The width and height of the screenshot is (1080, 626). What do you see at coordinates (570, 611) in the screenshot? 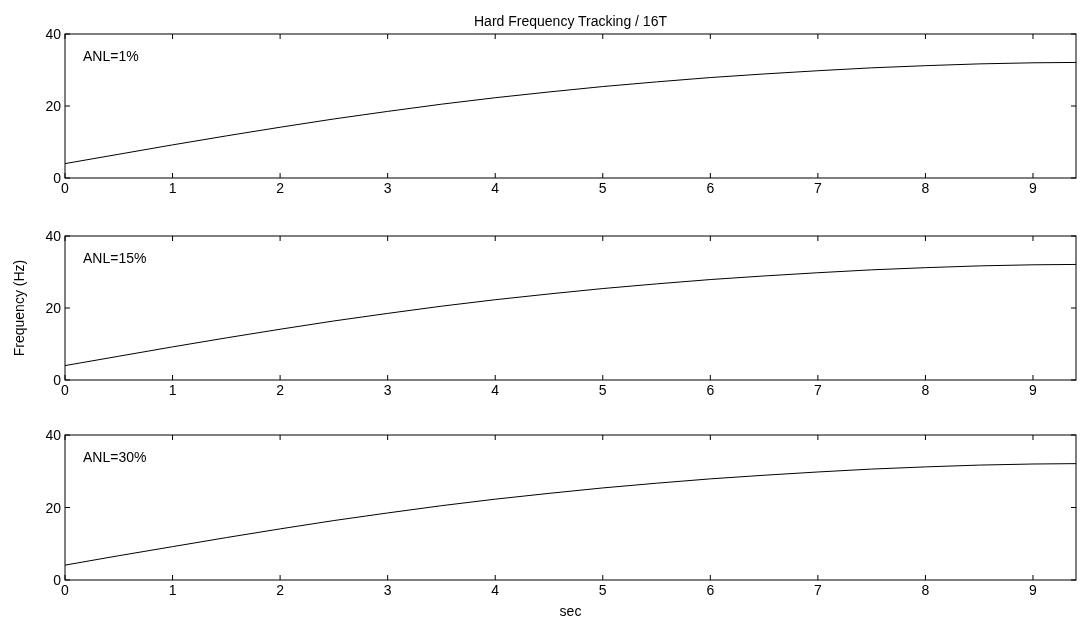
I see `x-axis-title: sec` at bounding box center [570, 611].